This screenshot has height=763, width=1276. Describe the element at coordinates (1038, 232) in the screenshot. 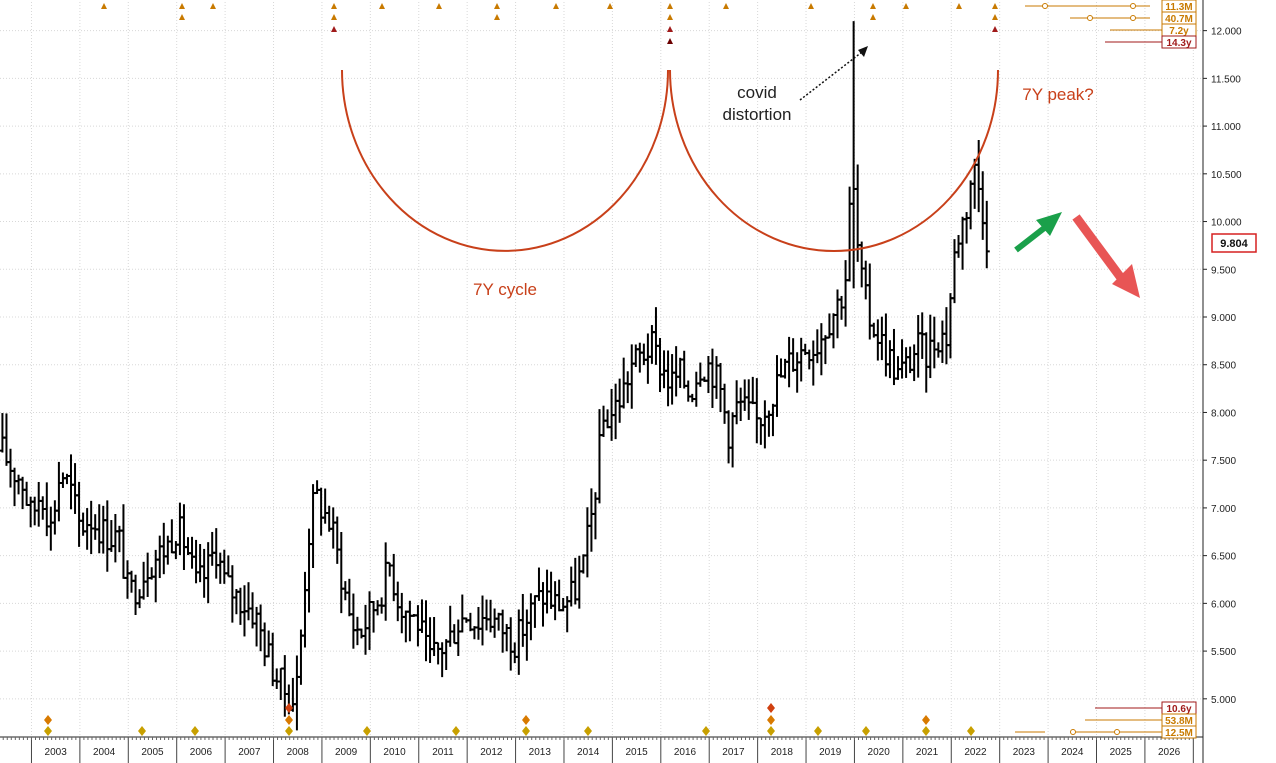

I see `up-arrow-icon` at that location.